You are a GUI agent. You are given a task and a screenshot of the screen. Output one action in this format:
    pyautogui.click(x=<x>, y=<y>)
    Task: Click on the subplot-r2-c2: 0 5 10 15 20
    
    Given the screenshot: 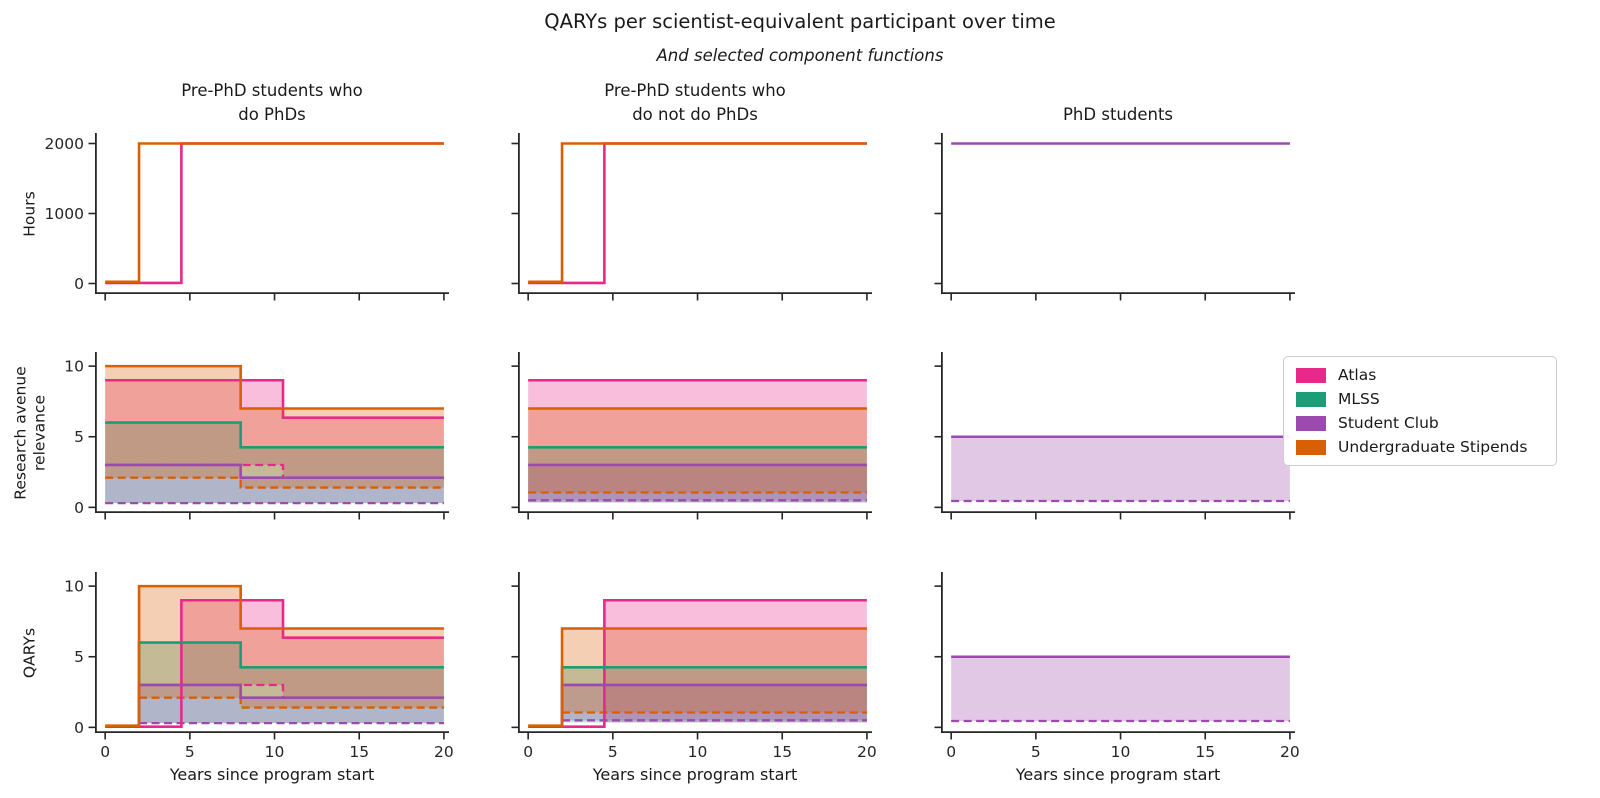 What is the action you would take?
    pyautogui.click(x=1117, y=666)
    